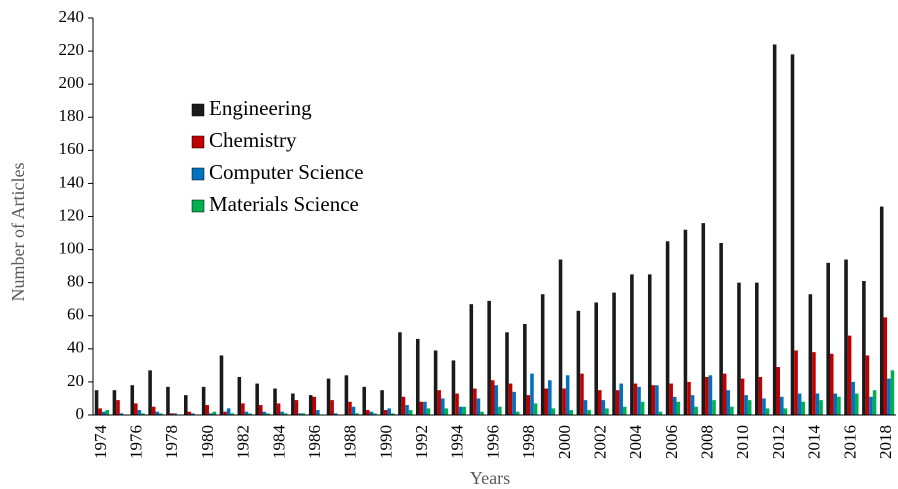  I want to click on x-tick-label: 2006, so click(671, 442).